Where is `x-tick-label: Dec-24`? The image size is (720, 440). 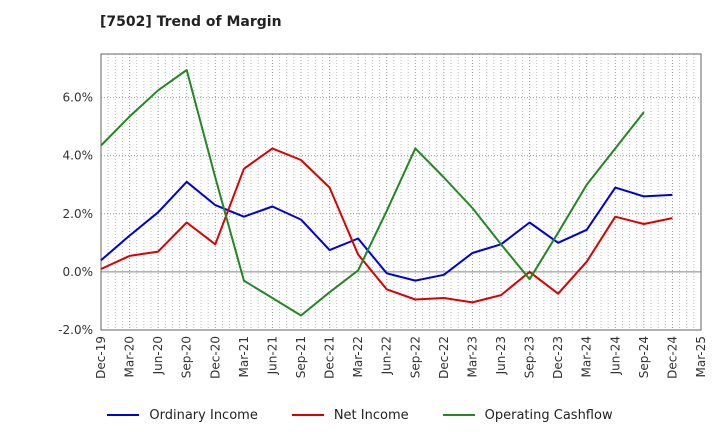
x-tick-label: Dec-24 is located at coordinates (672, 357).